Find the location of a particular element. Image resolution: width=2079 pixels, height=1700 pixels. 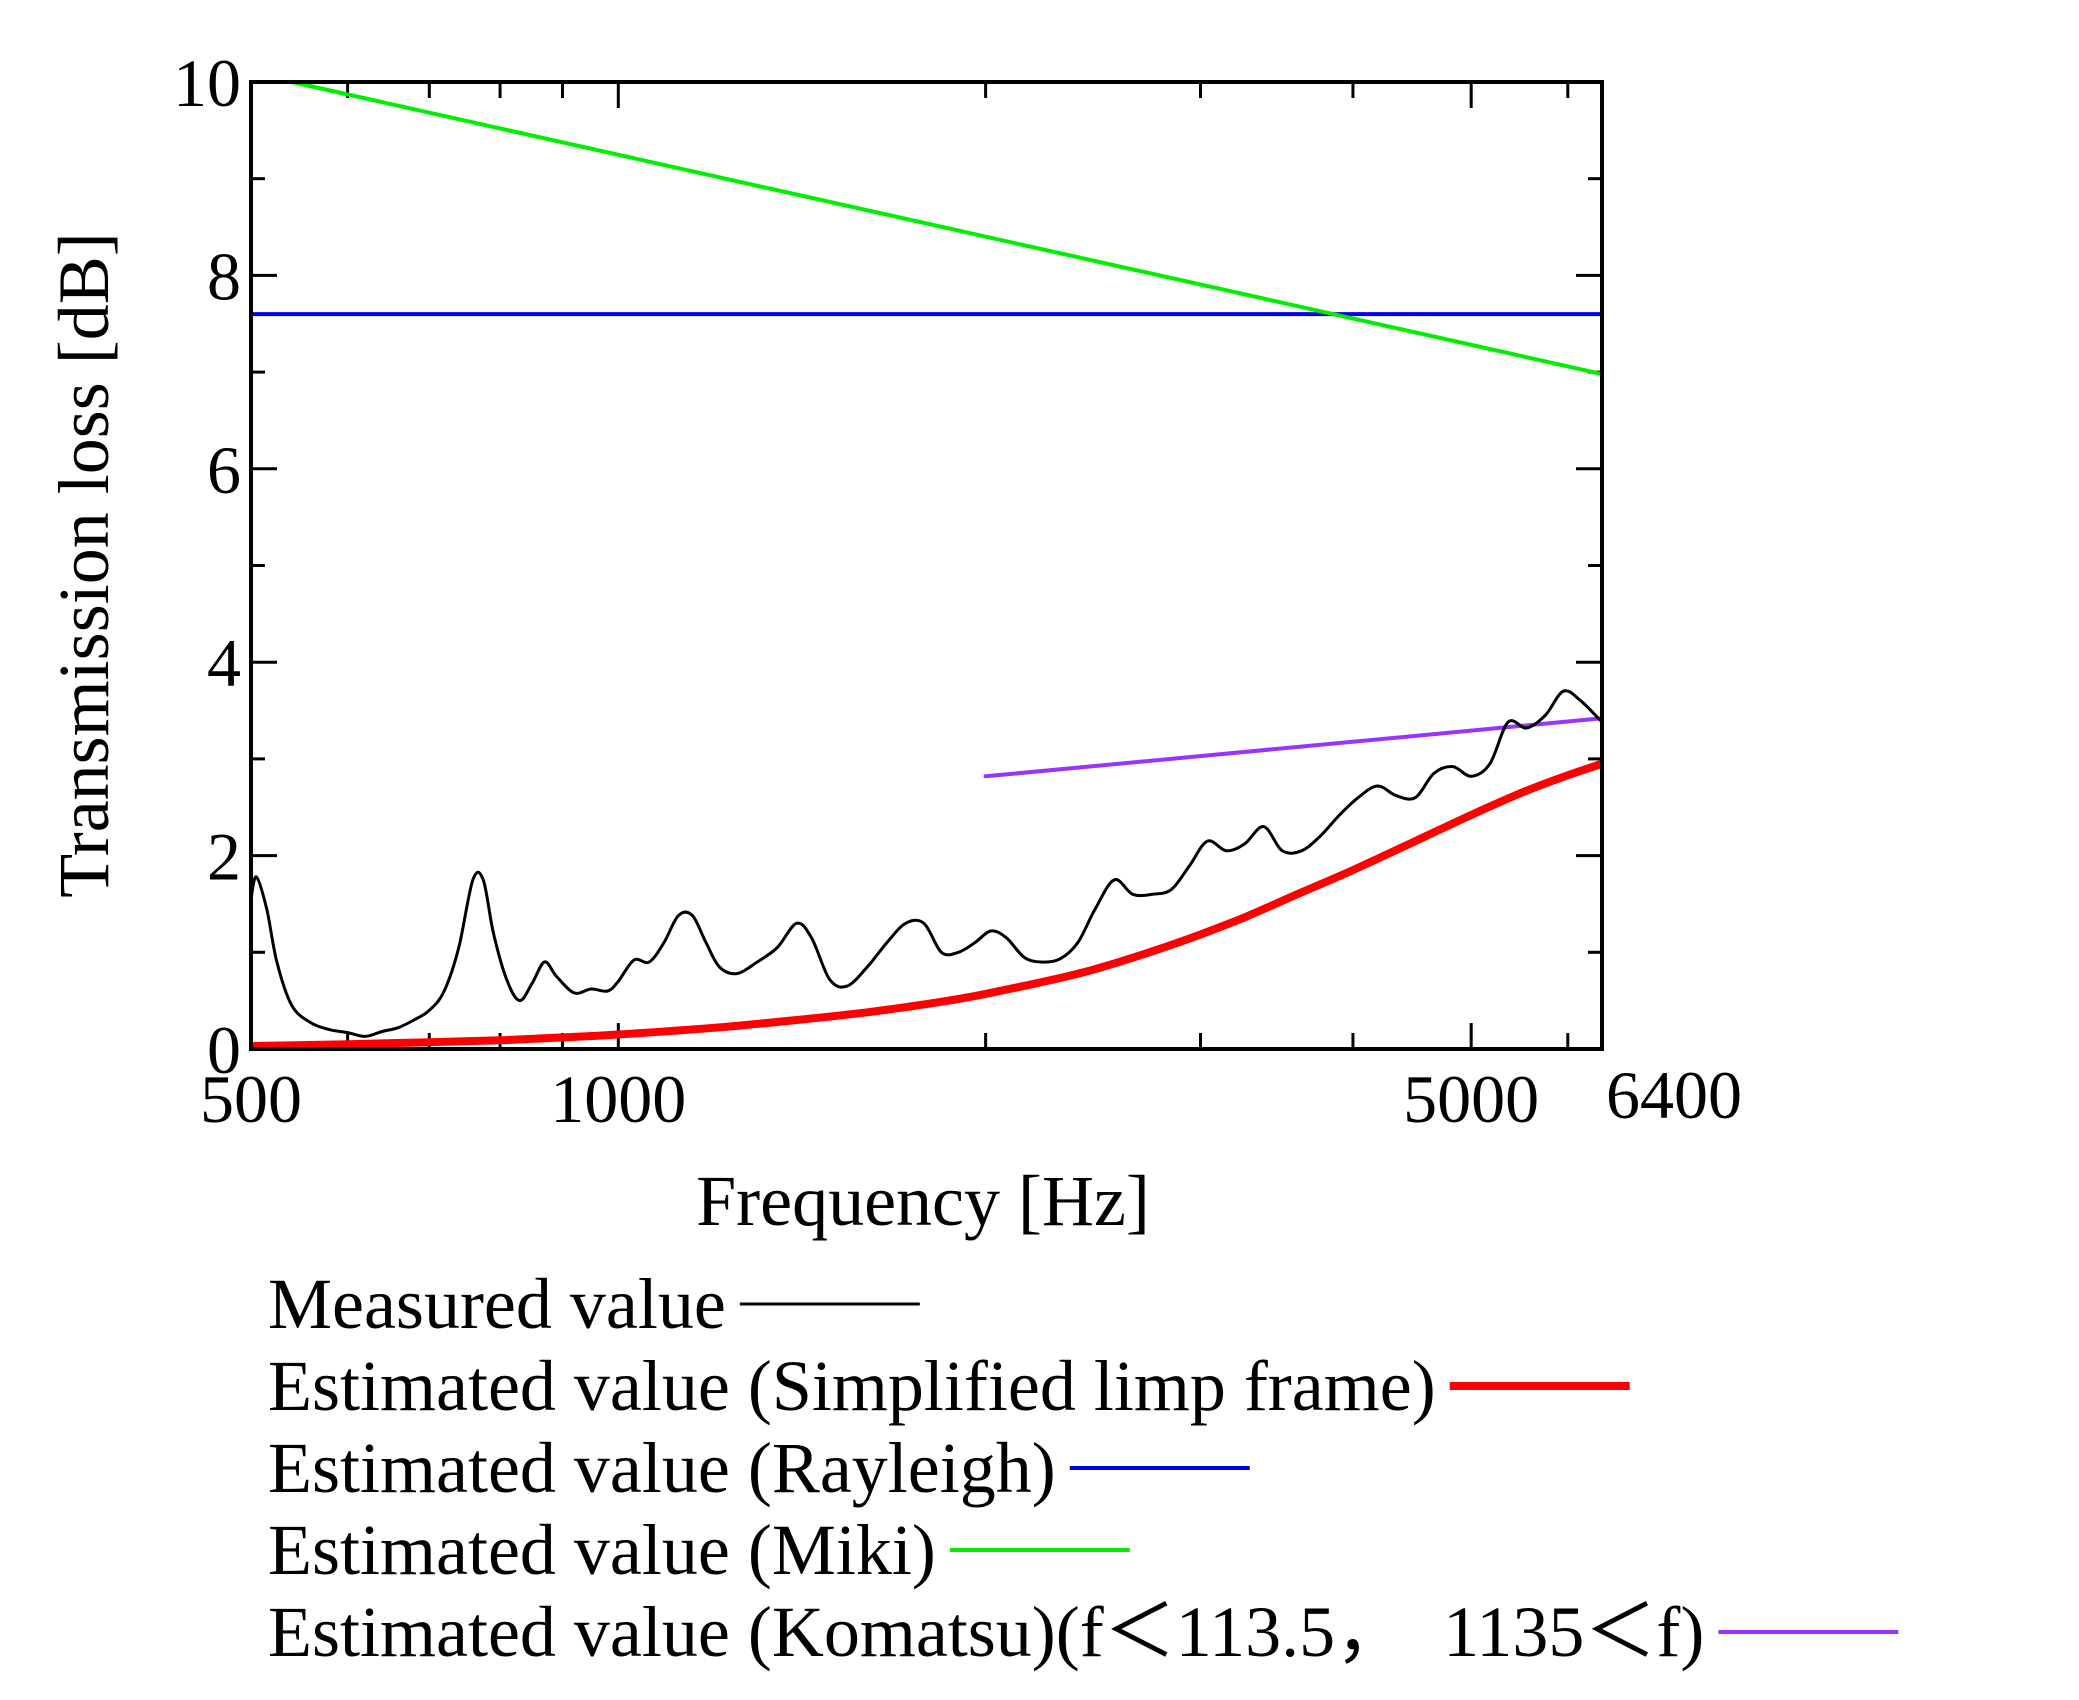

legend-miki-label: Estimated value (Miki) is located at coordinates (602, 1550).